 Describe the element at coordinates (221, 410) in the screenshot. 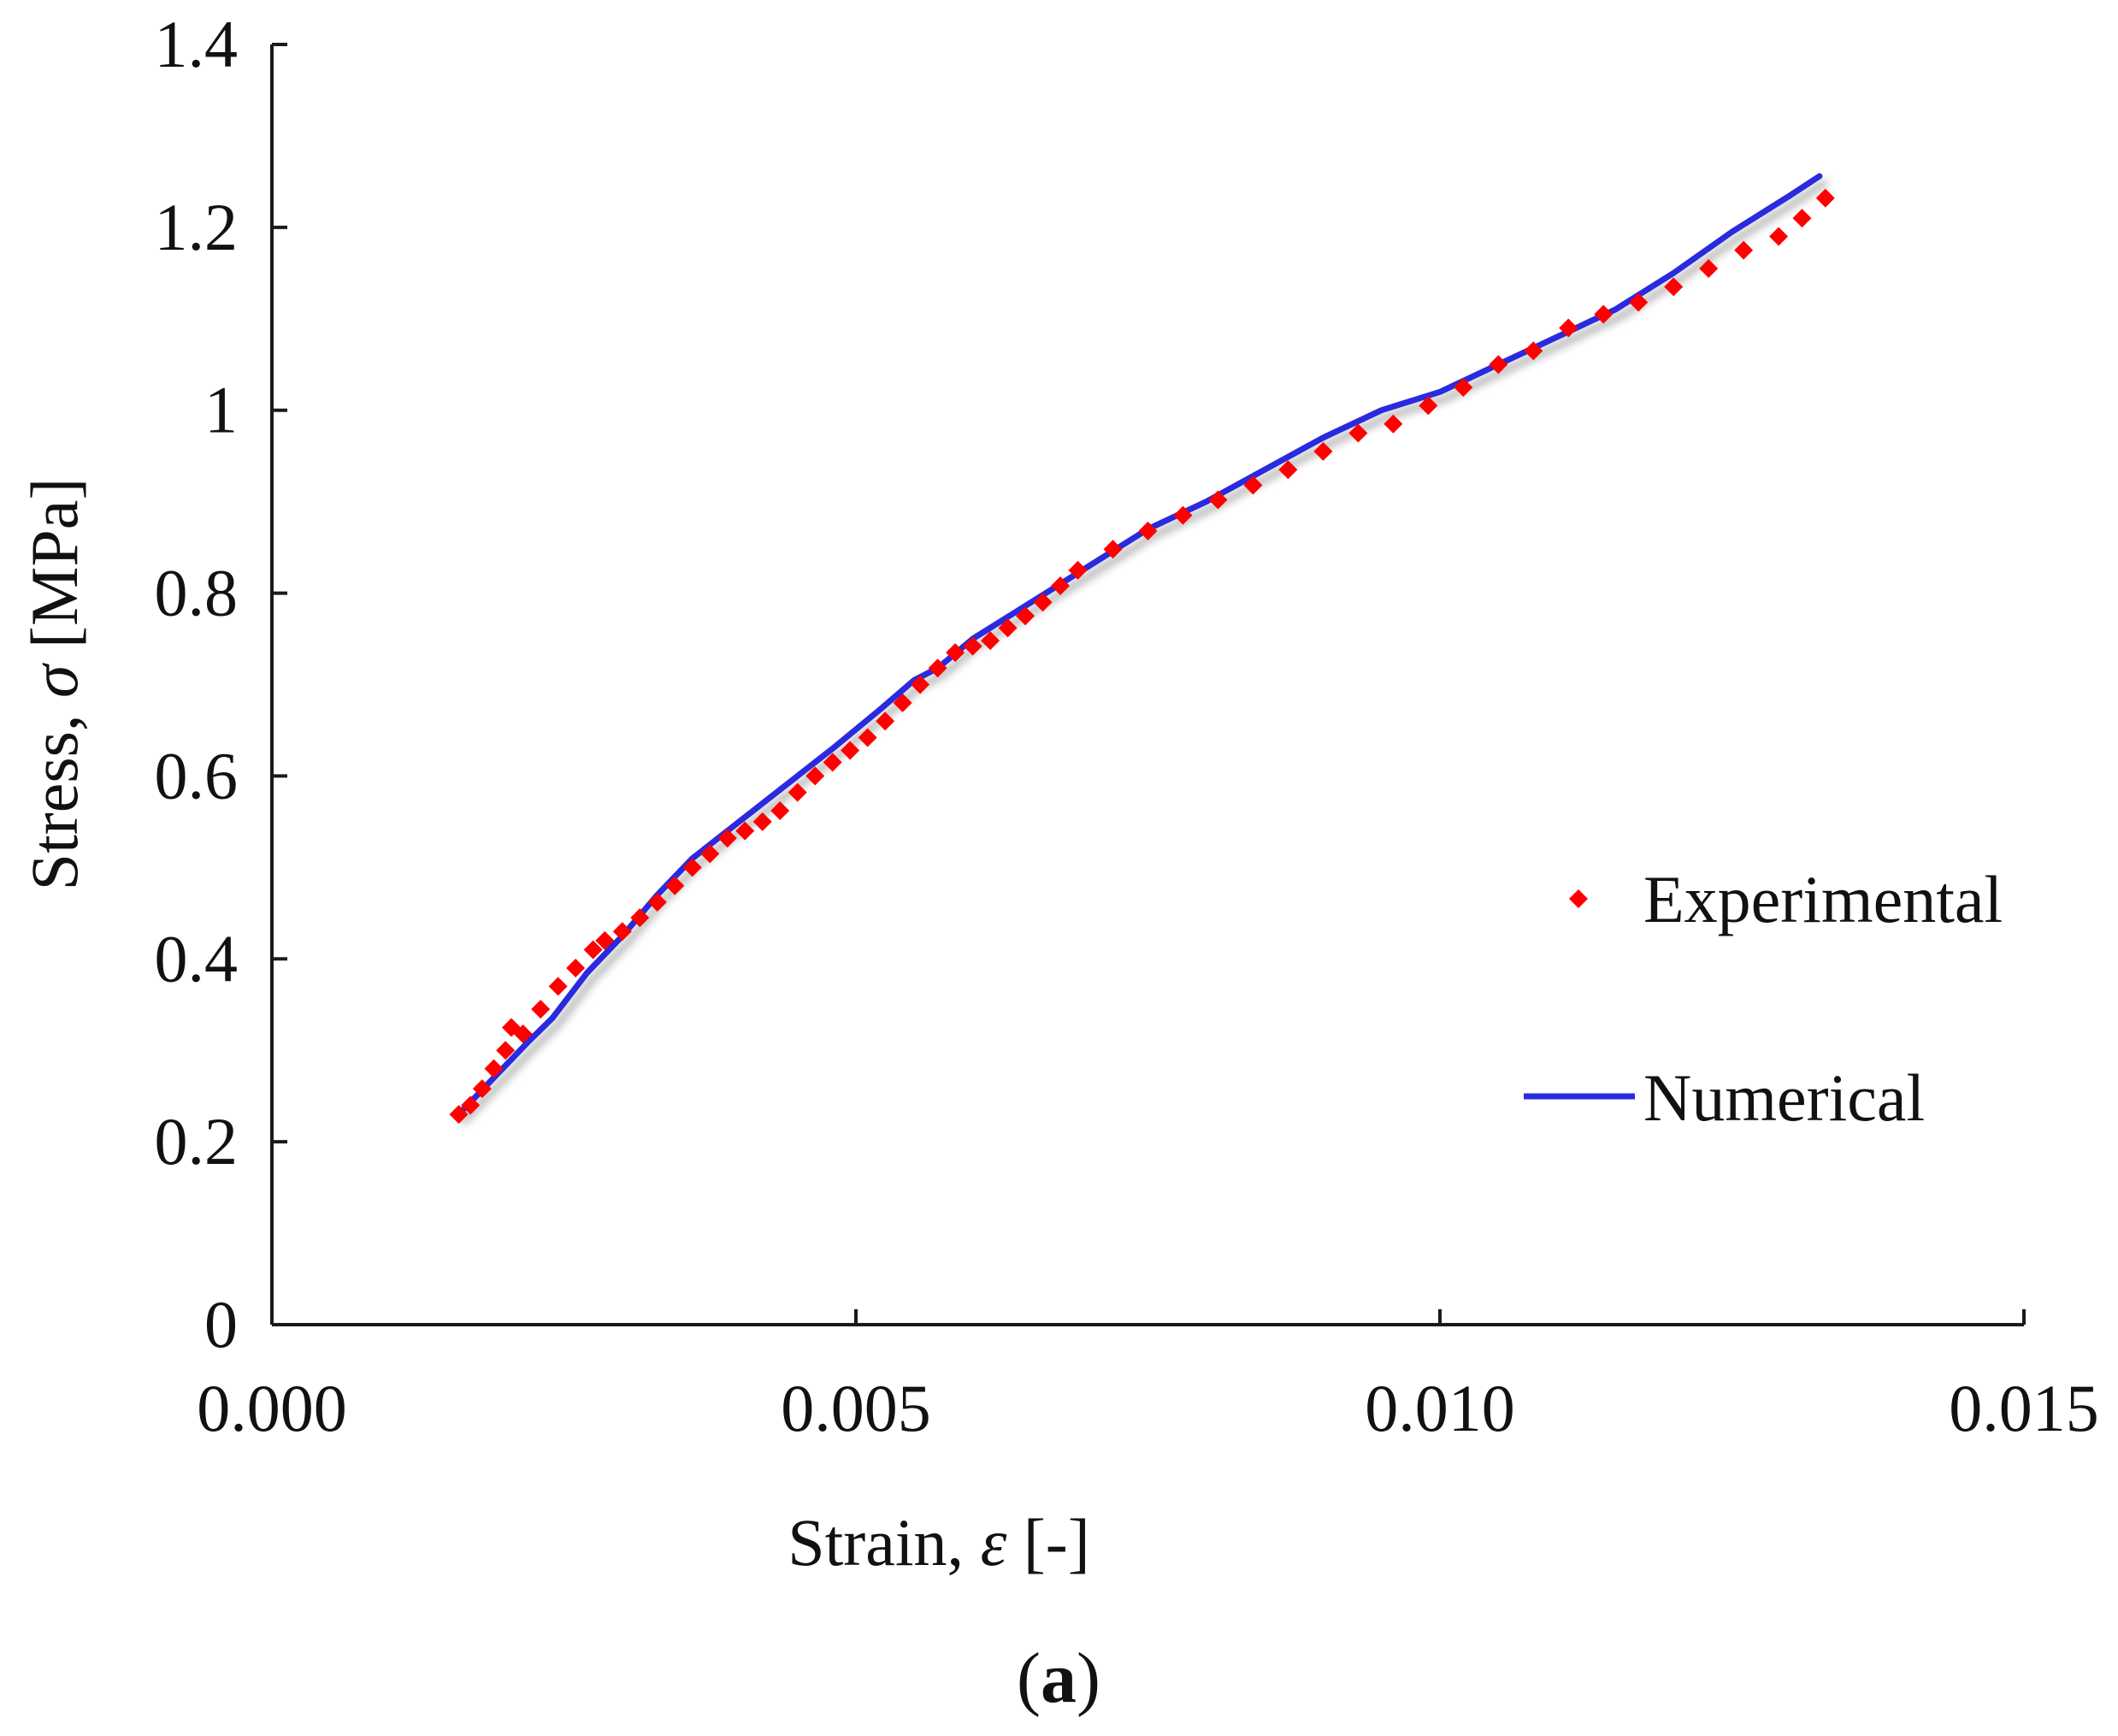

I see `y-tick-label: 1` at that location.